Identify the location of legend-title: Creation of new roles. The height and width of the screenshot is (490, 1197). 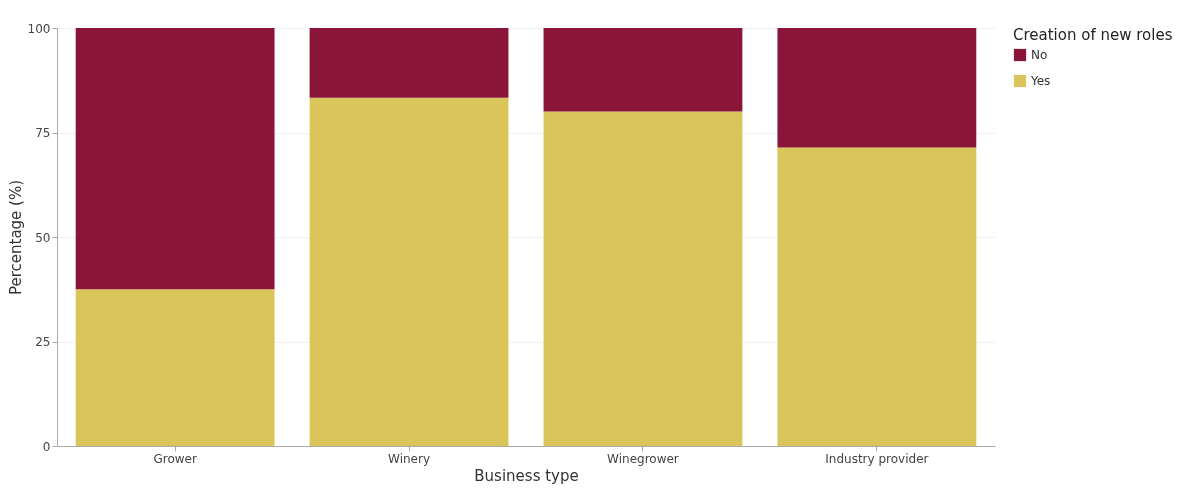
(1093, 35).